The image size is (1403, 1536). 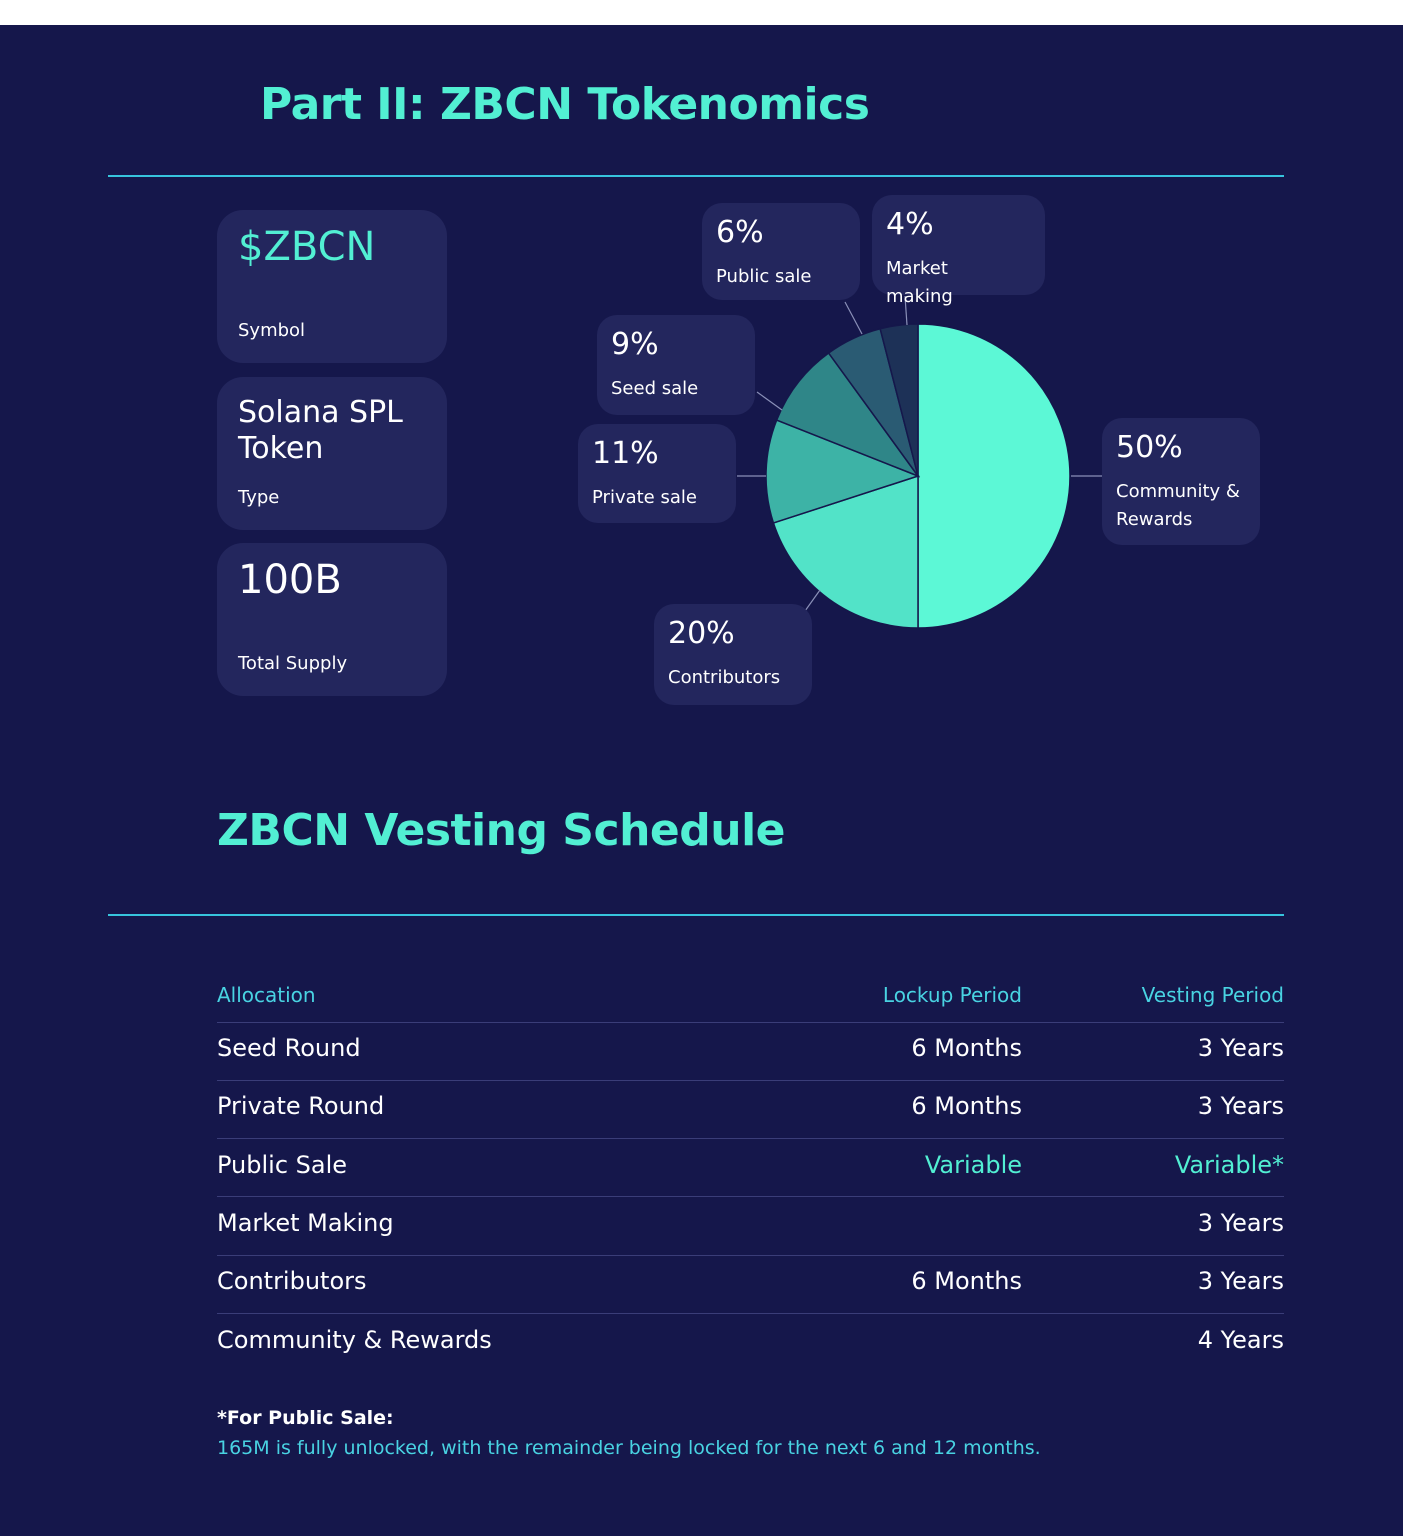 What do you see at coordinates (320, 430) in the screenshot?
I see `card-value: Solana SPL Token` at bounding box center [320, 430].